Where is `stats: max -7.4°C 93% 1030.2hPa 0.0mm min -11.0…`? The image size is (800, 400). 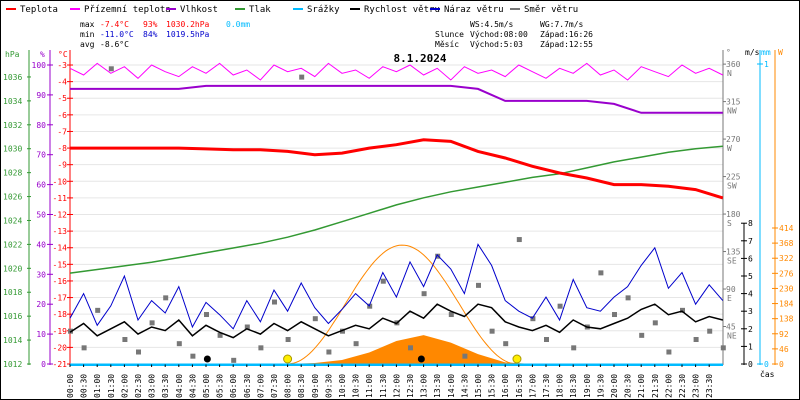 stats: max -7.4°C 93% 1030.2hPa 0.0mm min -11.0… is located at coordinates (336, 34).